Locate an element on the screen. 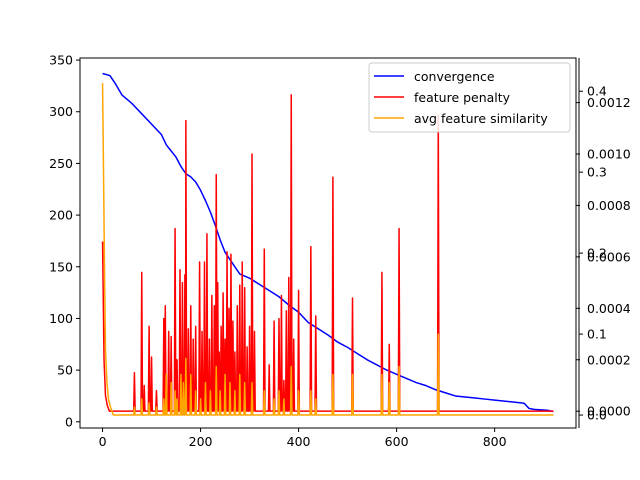 This screenshot has width=640, height=480. right1-tick-label: 0.0006 is located at coordinates (609, 256).